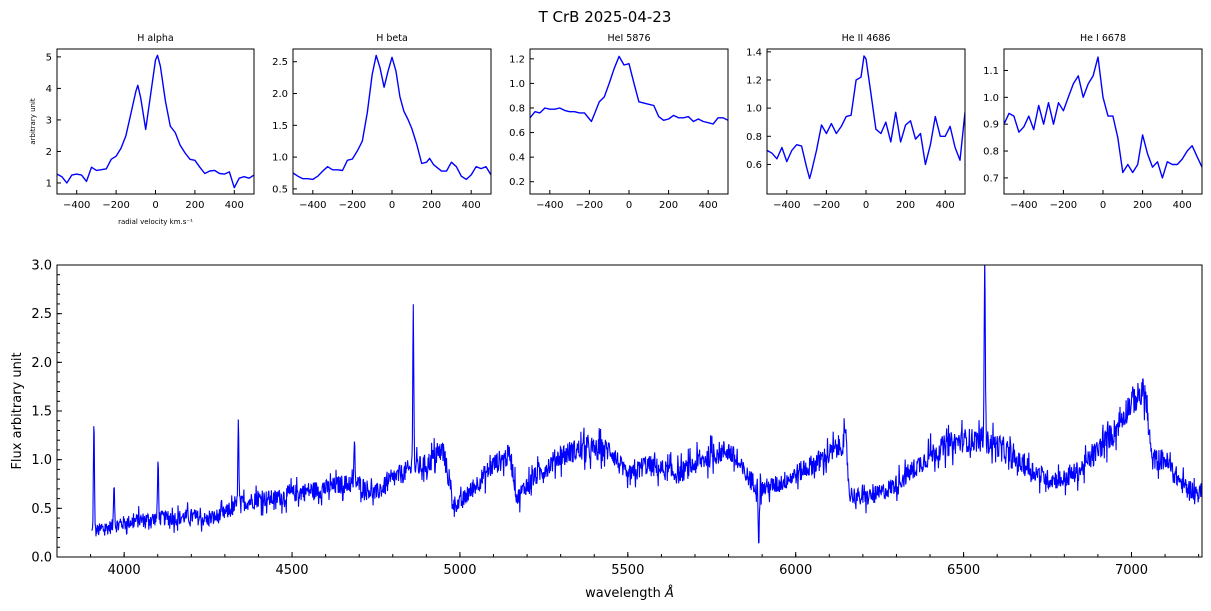 This screenshot has height=611, width=1211. Describe the element at coordinates (627, 570) in the screenshot. I see `x-tick-label: 5500` at that location.